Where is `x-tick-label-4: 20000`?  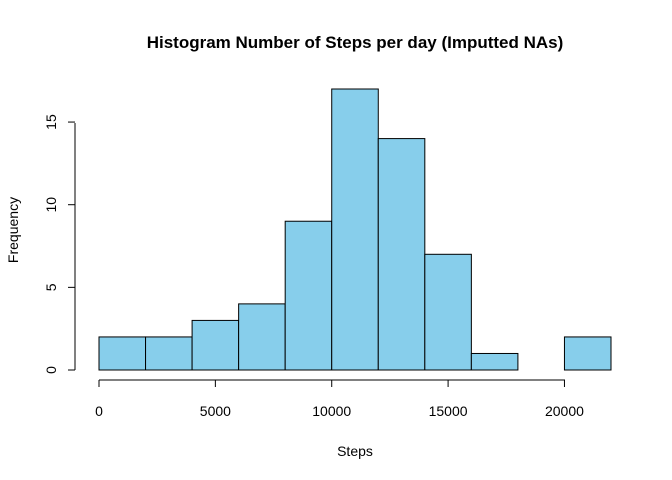
x-tick-label-4: 20000 is located at coordinates (564, 411).